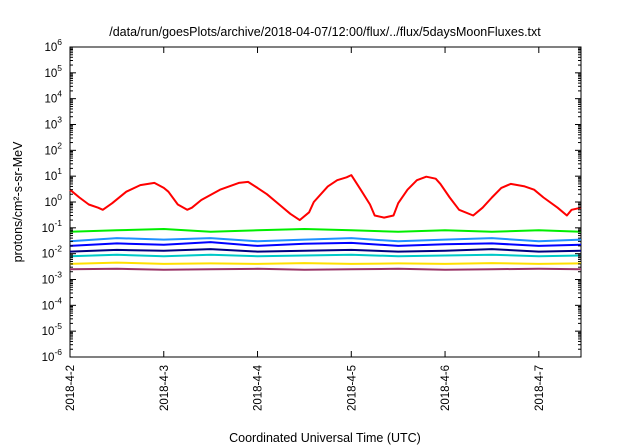  Describe the element at coordinates (53, 174) in the screenshot. I see `y-tick-label: 10¹` at that location.